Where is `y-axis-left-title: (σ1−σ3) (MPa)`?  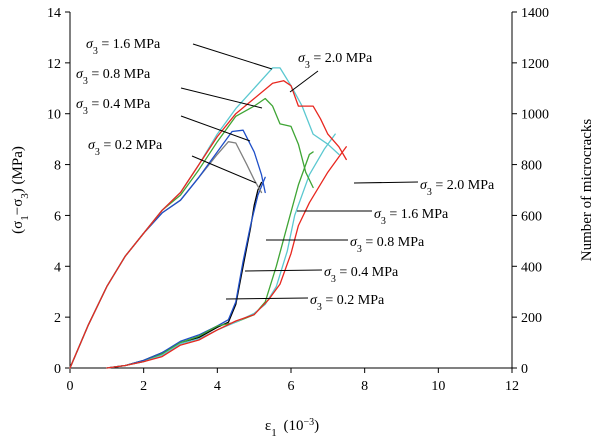 y-axis-left-title: (σ1−σ3) (MPa) is located at coordinates (20, 190).